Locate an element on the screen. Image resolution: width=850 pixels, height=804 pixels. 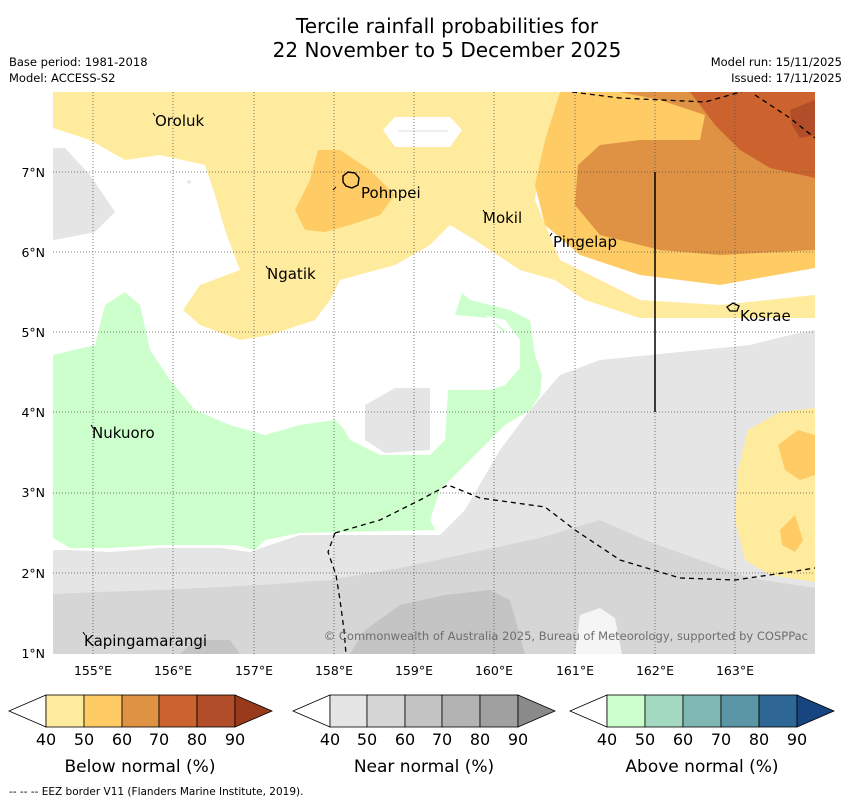
place-oroluk: Oroluk is located at coordinates (179, 121).